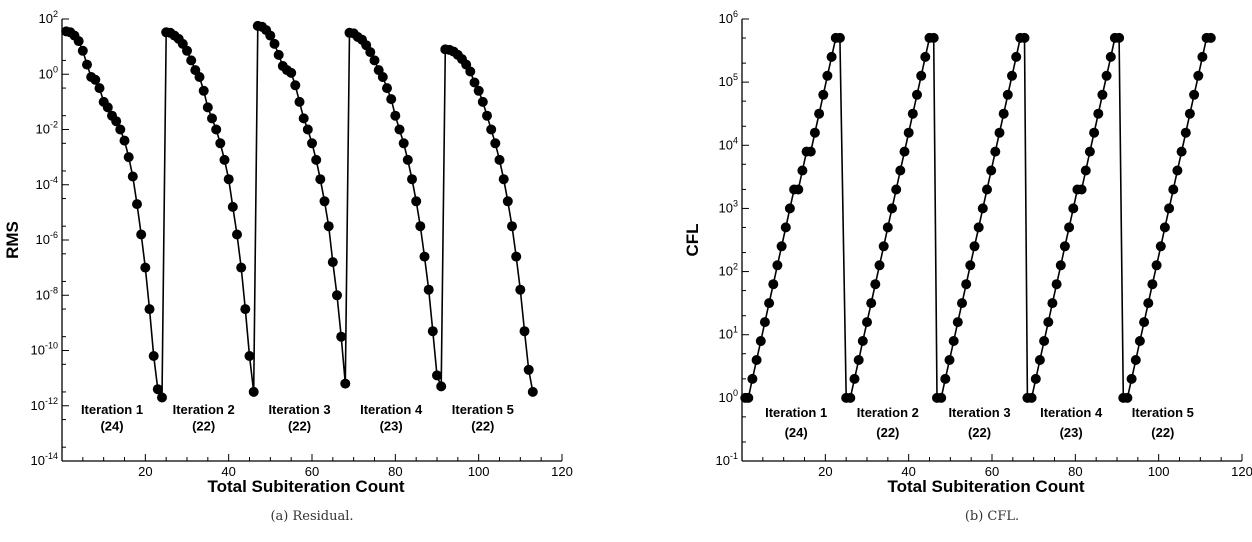 The image size is (1252, 542). What do you see at coordinates (562, 471) in the screenshot?
I see `x-tick-label: 120` at bounding box center [562, 471].